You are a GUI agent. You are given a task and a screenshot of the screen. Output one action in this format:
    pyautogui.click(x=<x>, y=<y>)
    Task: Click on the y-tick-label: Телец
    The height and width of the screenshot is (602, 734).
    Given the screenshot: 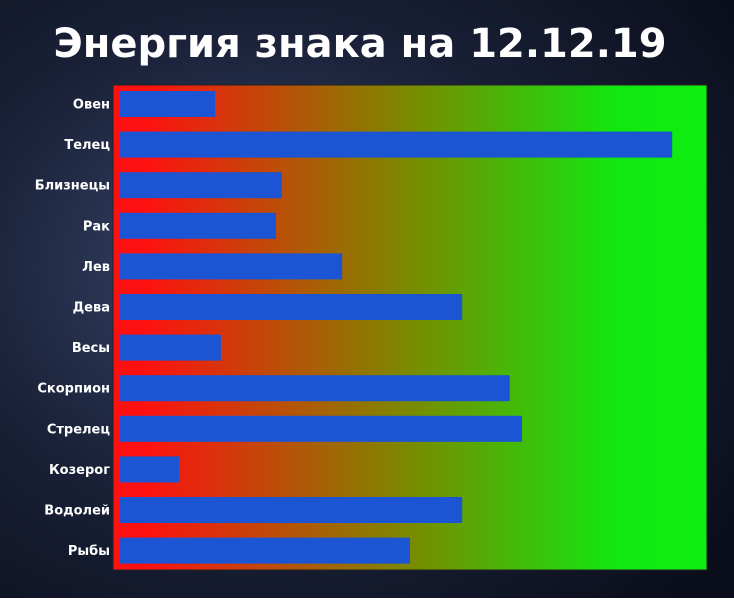 What is the action you would take?
    pyautogui.click(x=87, y=145)
    